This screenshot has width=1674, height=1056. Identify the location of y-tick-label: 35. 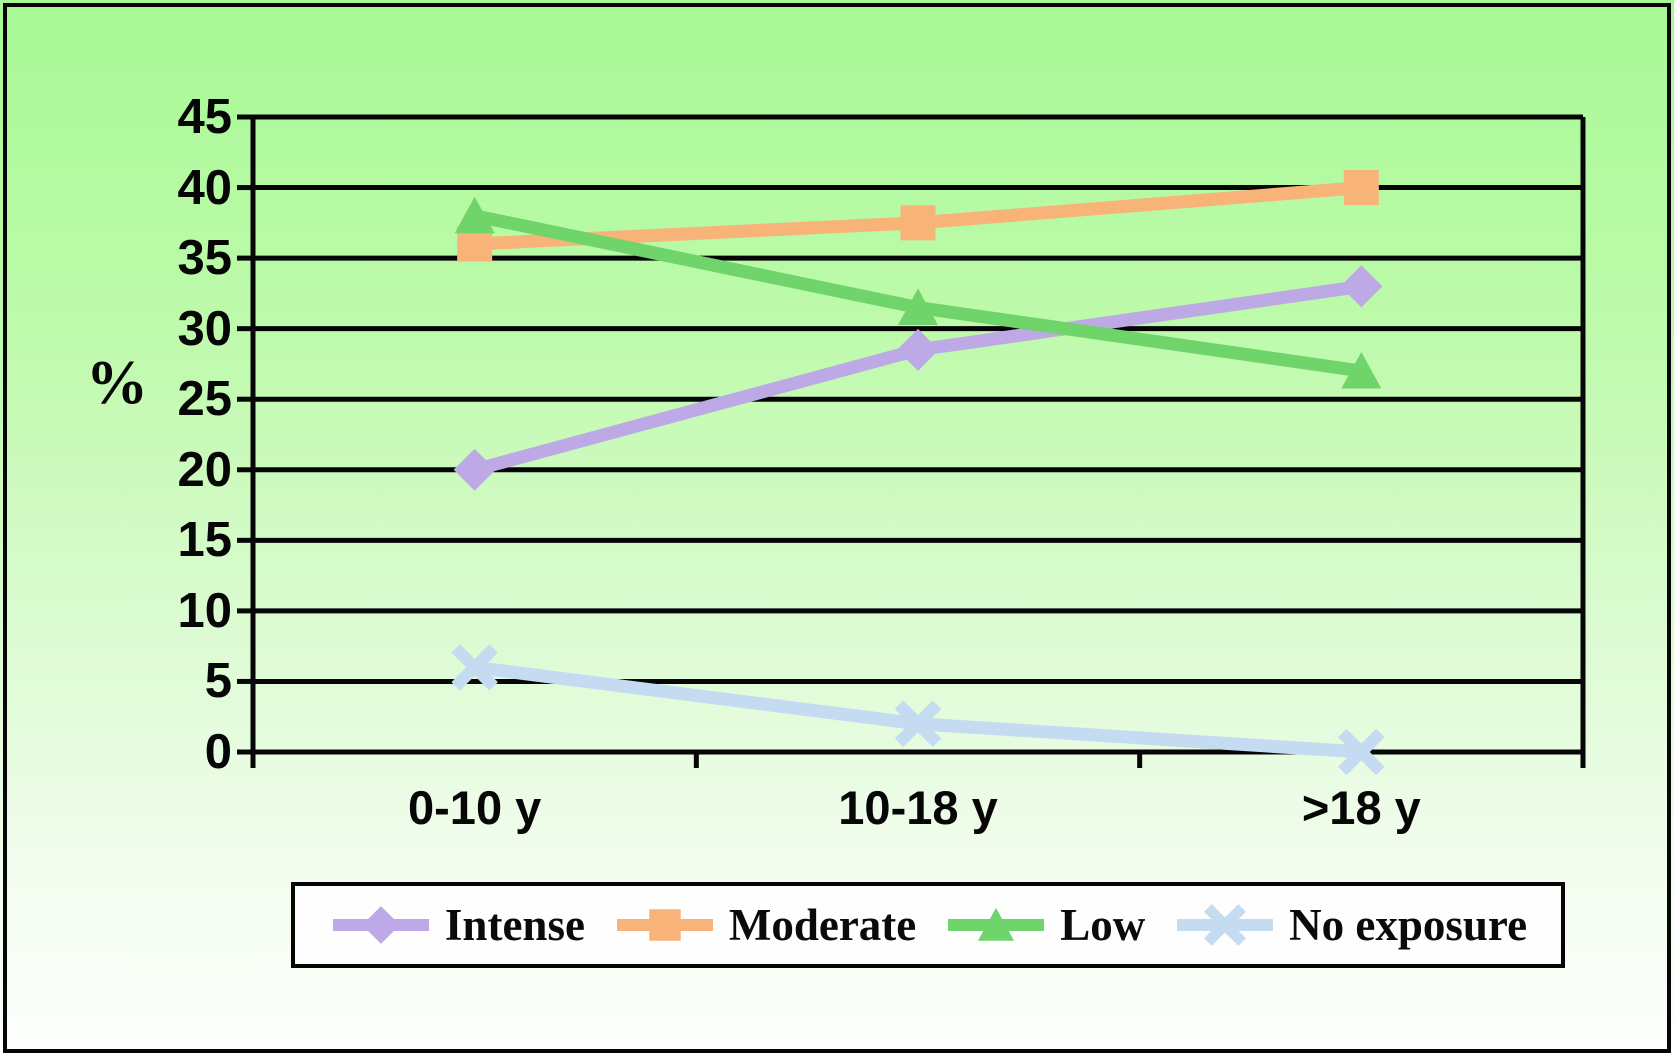
(204, 258).